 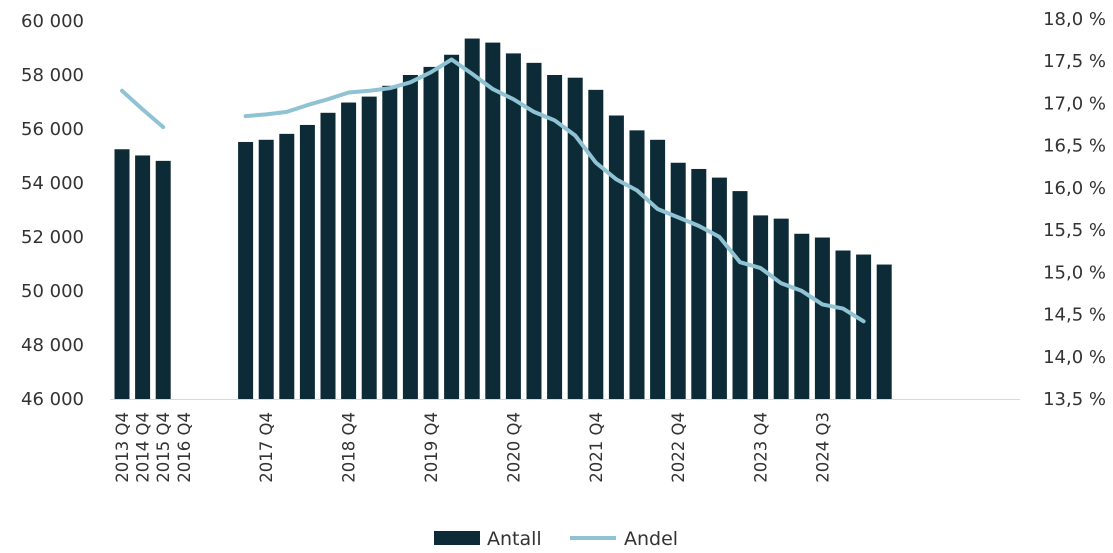 What do you see at coordinates (514, 538) in the screenshot?
I see `legend-label-antall: Antall` at bounding box center [514, 538].